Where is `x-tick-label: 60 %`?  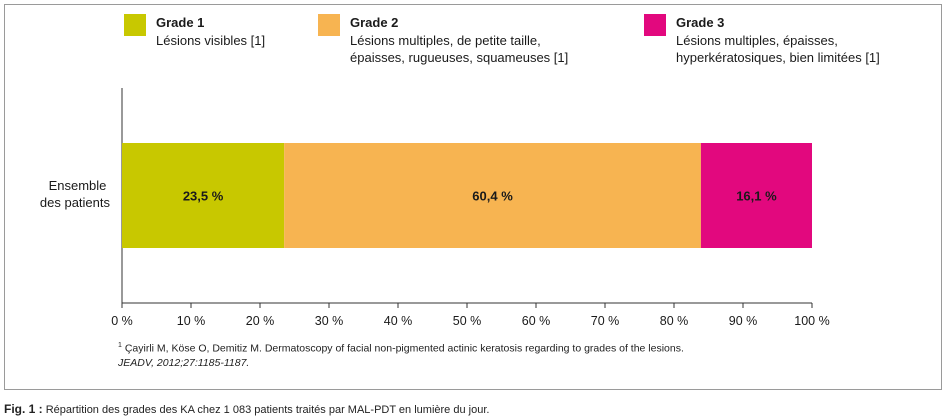 x-tick-label: 60 % is located at coordinates (536, 321).